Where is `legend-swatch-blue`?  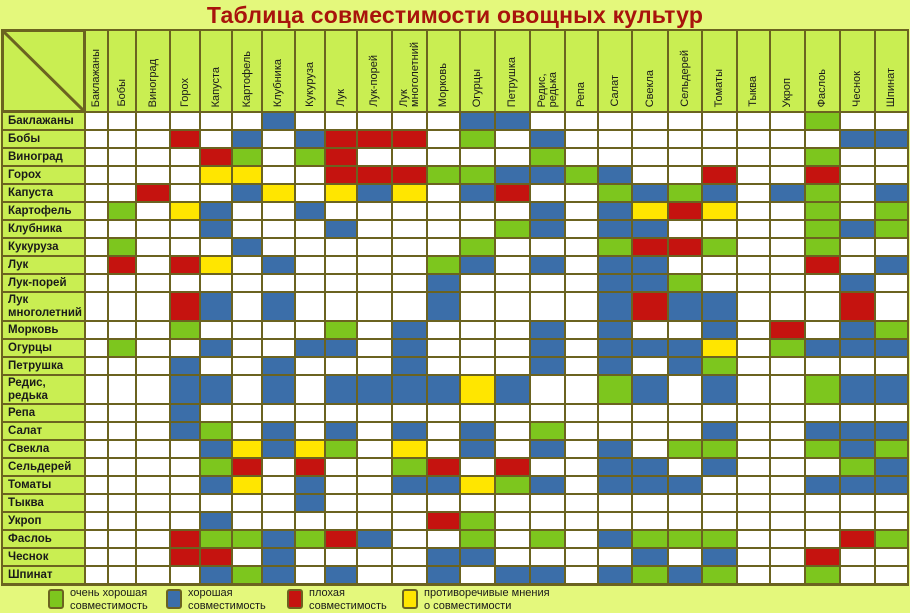
legend-swatch-blue is located at coordinates (174, 599).